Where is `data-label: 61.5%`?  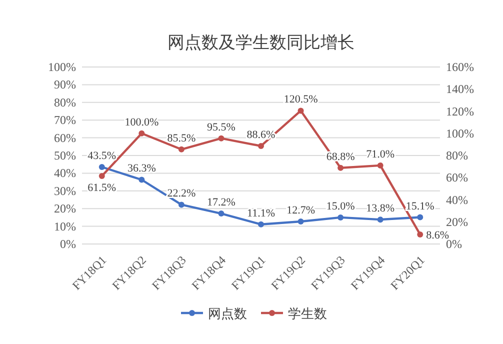 data-label: 61.5% is located at coordinates (102, 188).